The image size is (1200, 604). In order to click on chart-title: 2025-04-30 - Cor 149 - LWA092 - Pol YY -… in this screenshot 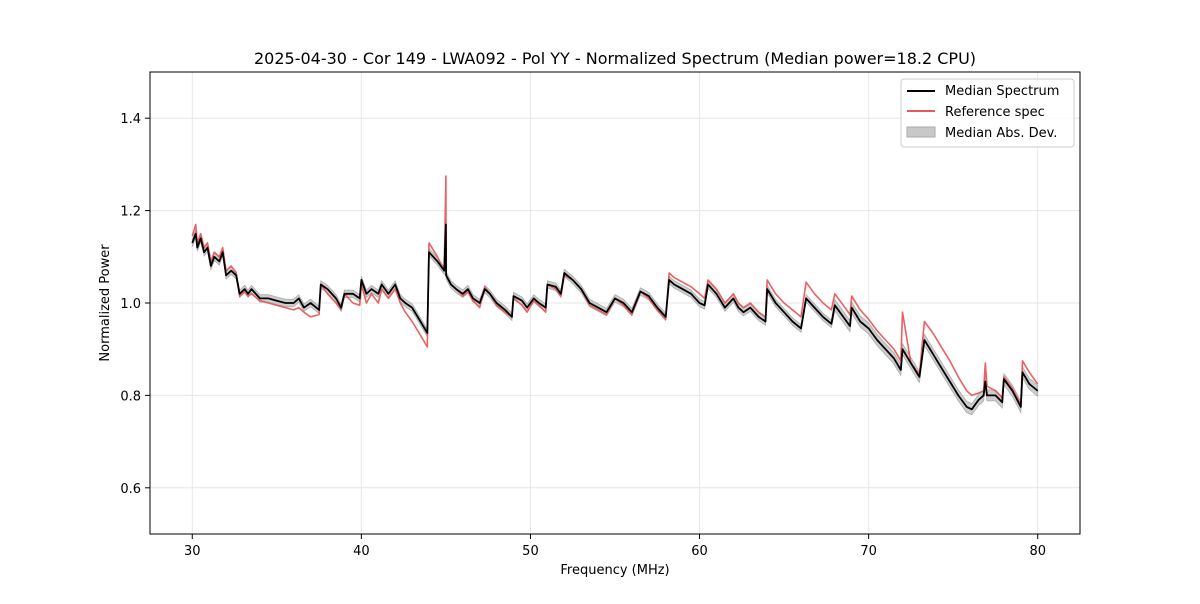, I will do `click(615, 58)`.